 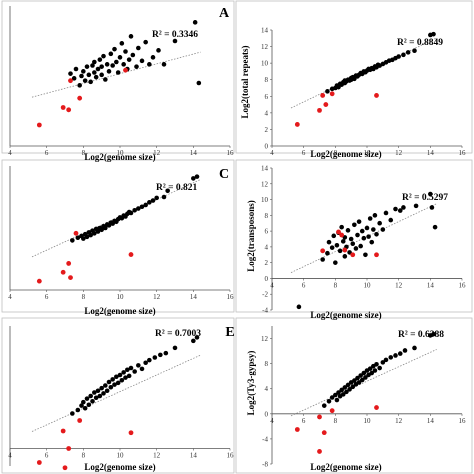 What do you see at coordinates (267, 130) in the screenshot?
I see `y-tick-label: 2` at bounding box center [267, 130].